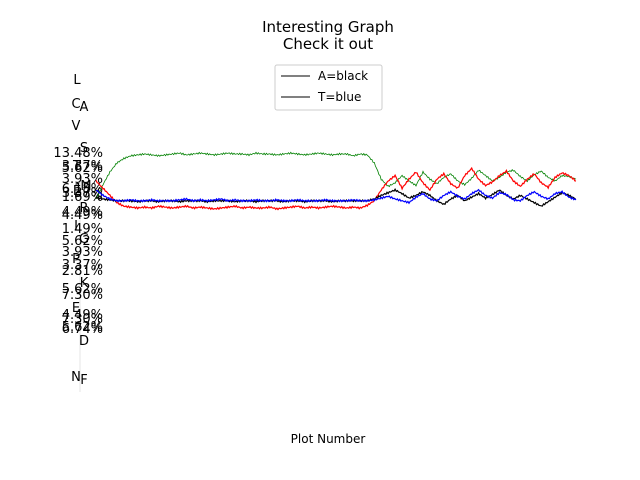 The width and height of the screenshot is (640, 480). Describe the element at coordinates (77, 80) in the screenshot. I see `side-letter: L` at that location.